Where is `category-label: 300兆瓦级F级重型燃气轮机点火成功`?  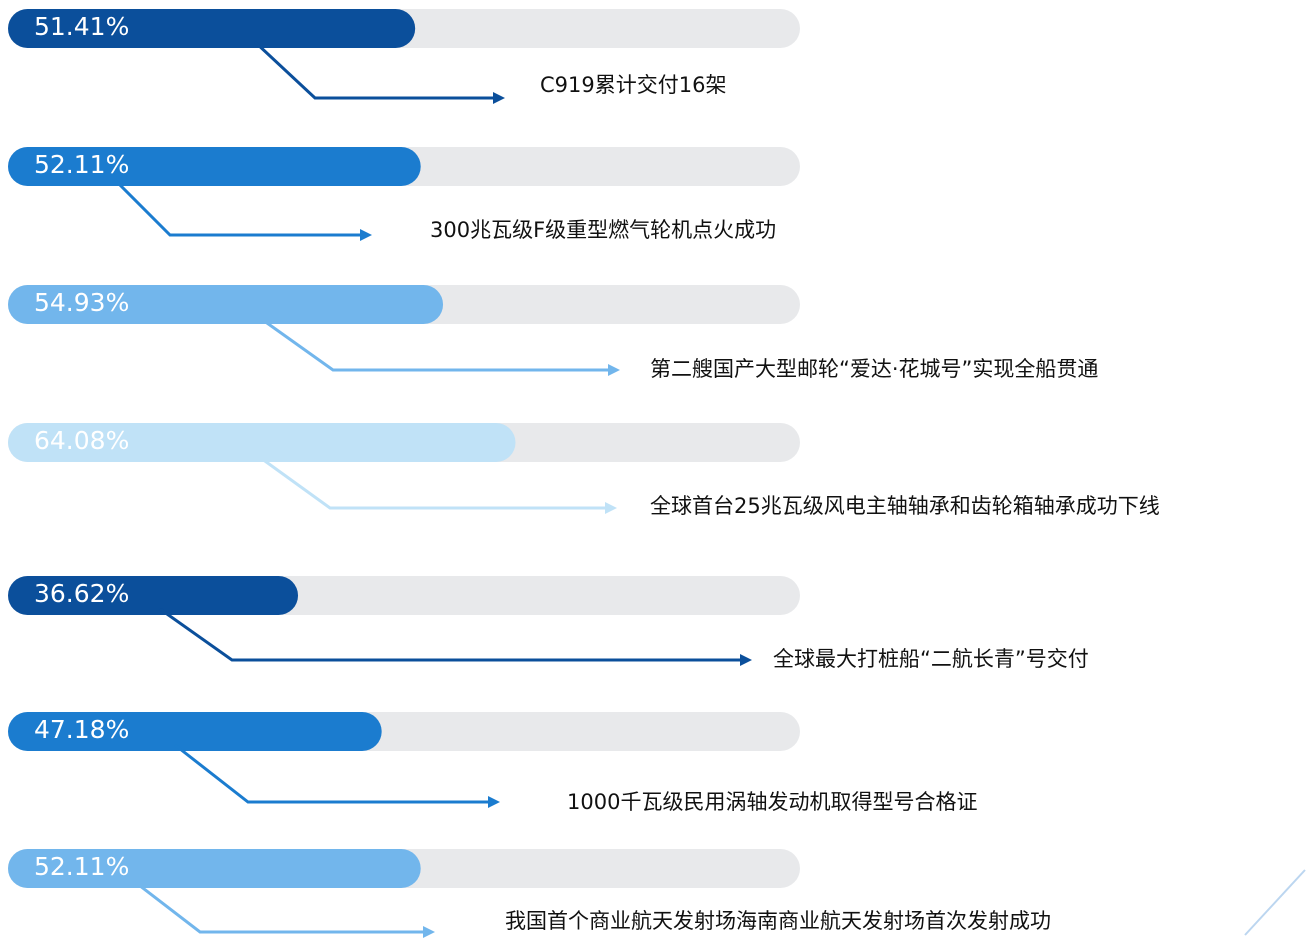
category-label: 300兆瓦级F级重型燃气轮机点火成功 is located at coordinates (603, 230).